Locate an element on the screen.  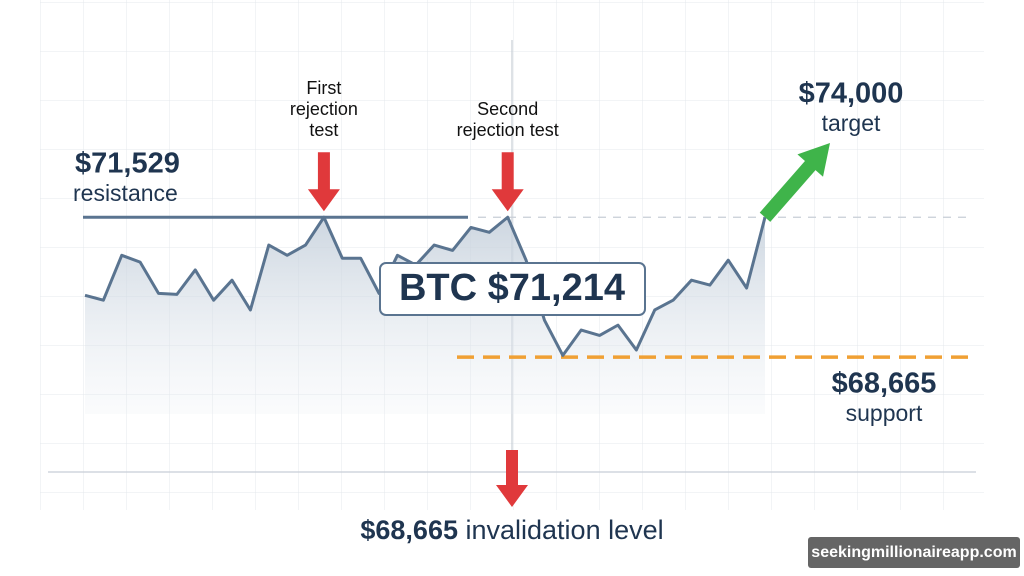
price-box: BTC $71,214 is located at coordinates (512, 289).